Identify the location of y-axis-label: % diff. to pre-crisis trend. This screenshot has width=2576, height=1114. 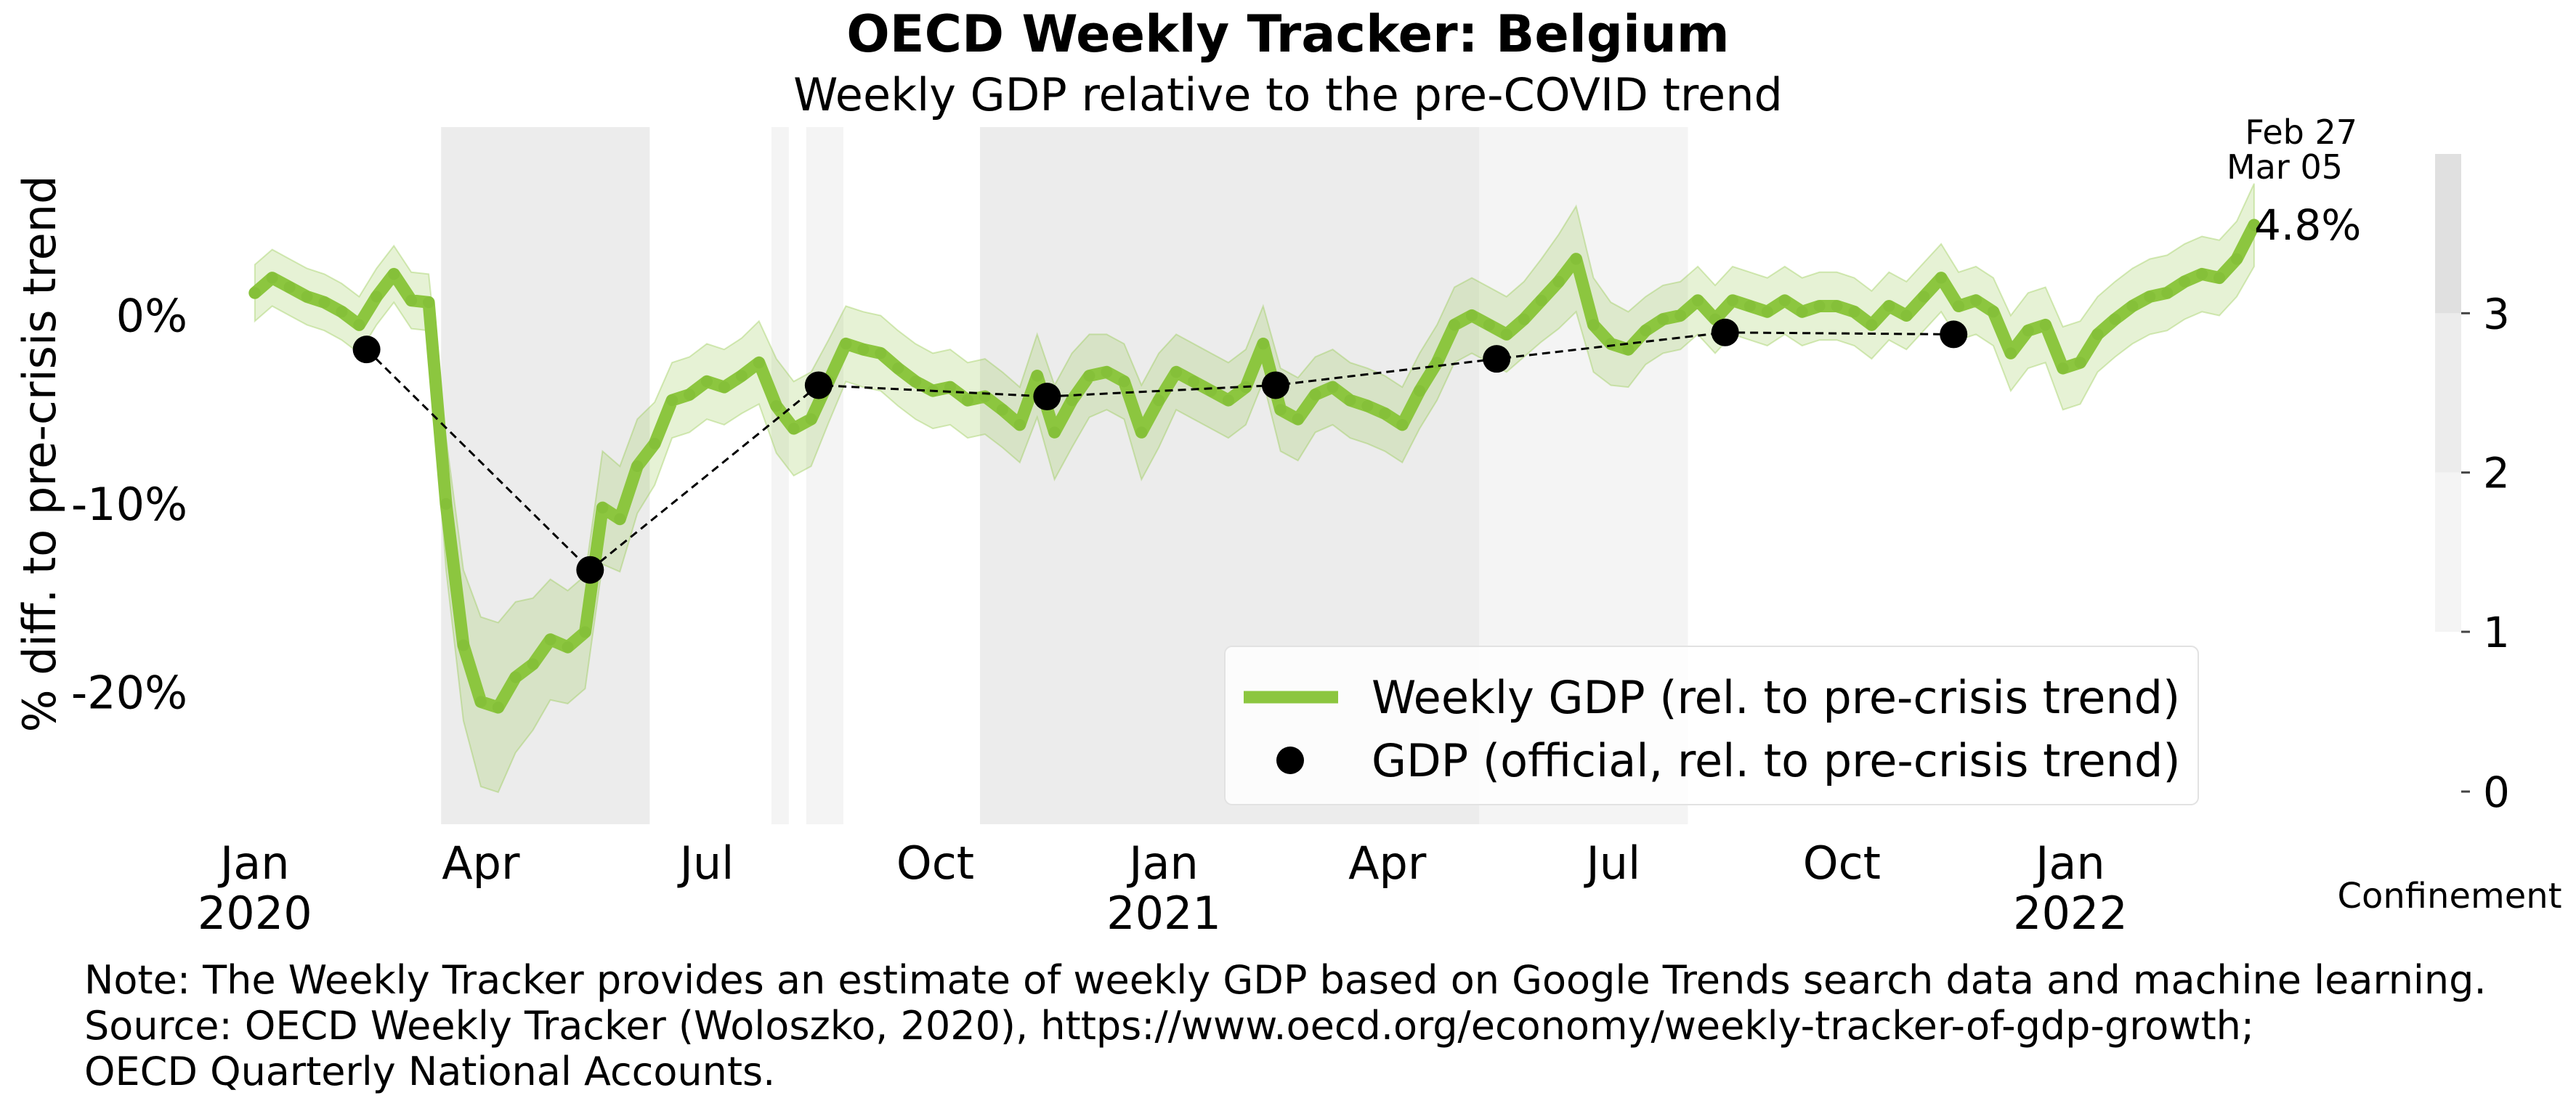
(39, 455).